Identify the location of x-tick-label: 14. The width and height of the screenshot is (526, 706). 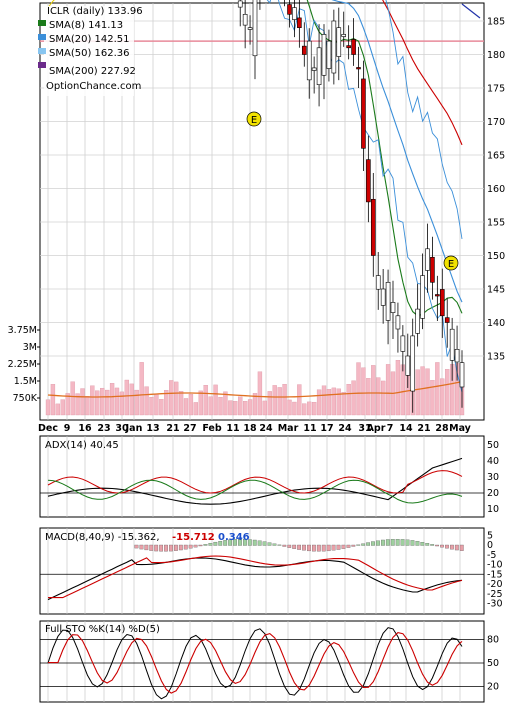
(406, 428).